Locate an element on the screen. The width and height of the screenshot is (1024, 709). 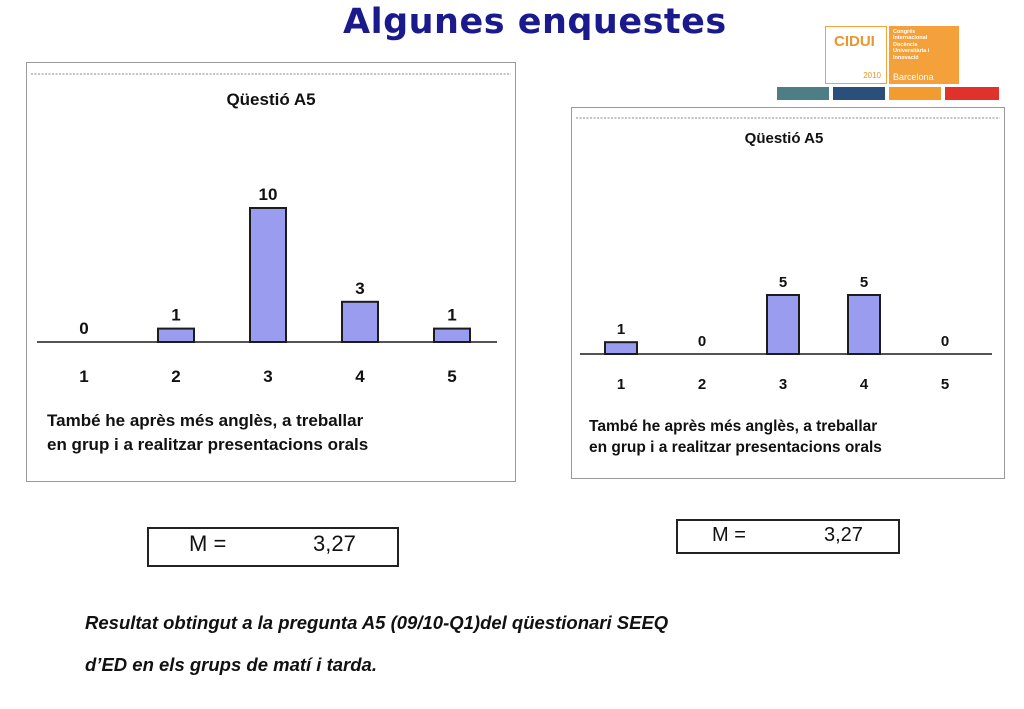
data-label-2: 0 is located at coordinates (702, 341).